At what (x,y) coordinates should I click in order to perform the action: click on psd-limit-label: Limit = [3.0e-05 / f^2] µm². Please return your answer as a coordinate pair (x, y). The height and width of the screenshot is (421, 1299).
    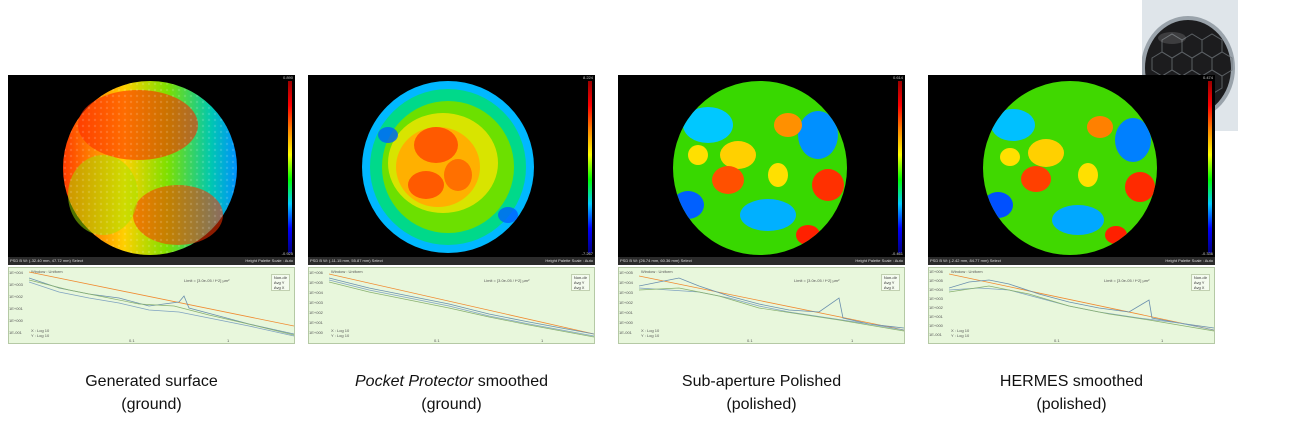
    Looking at the image, I should click on (507, 280).